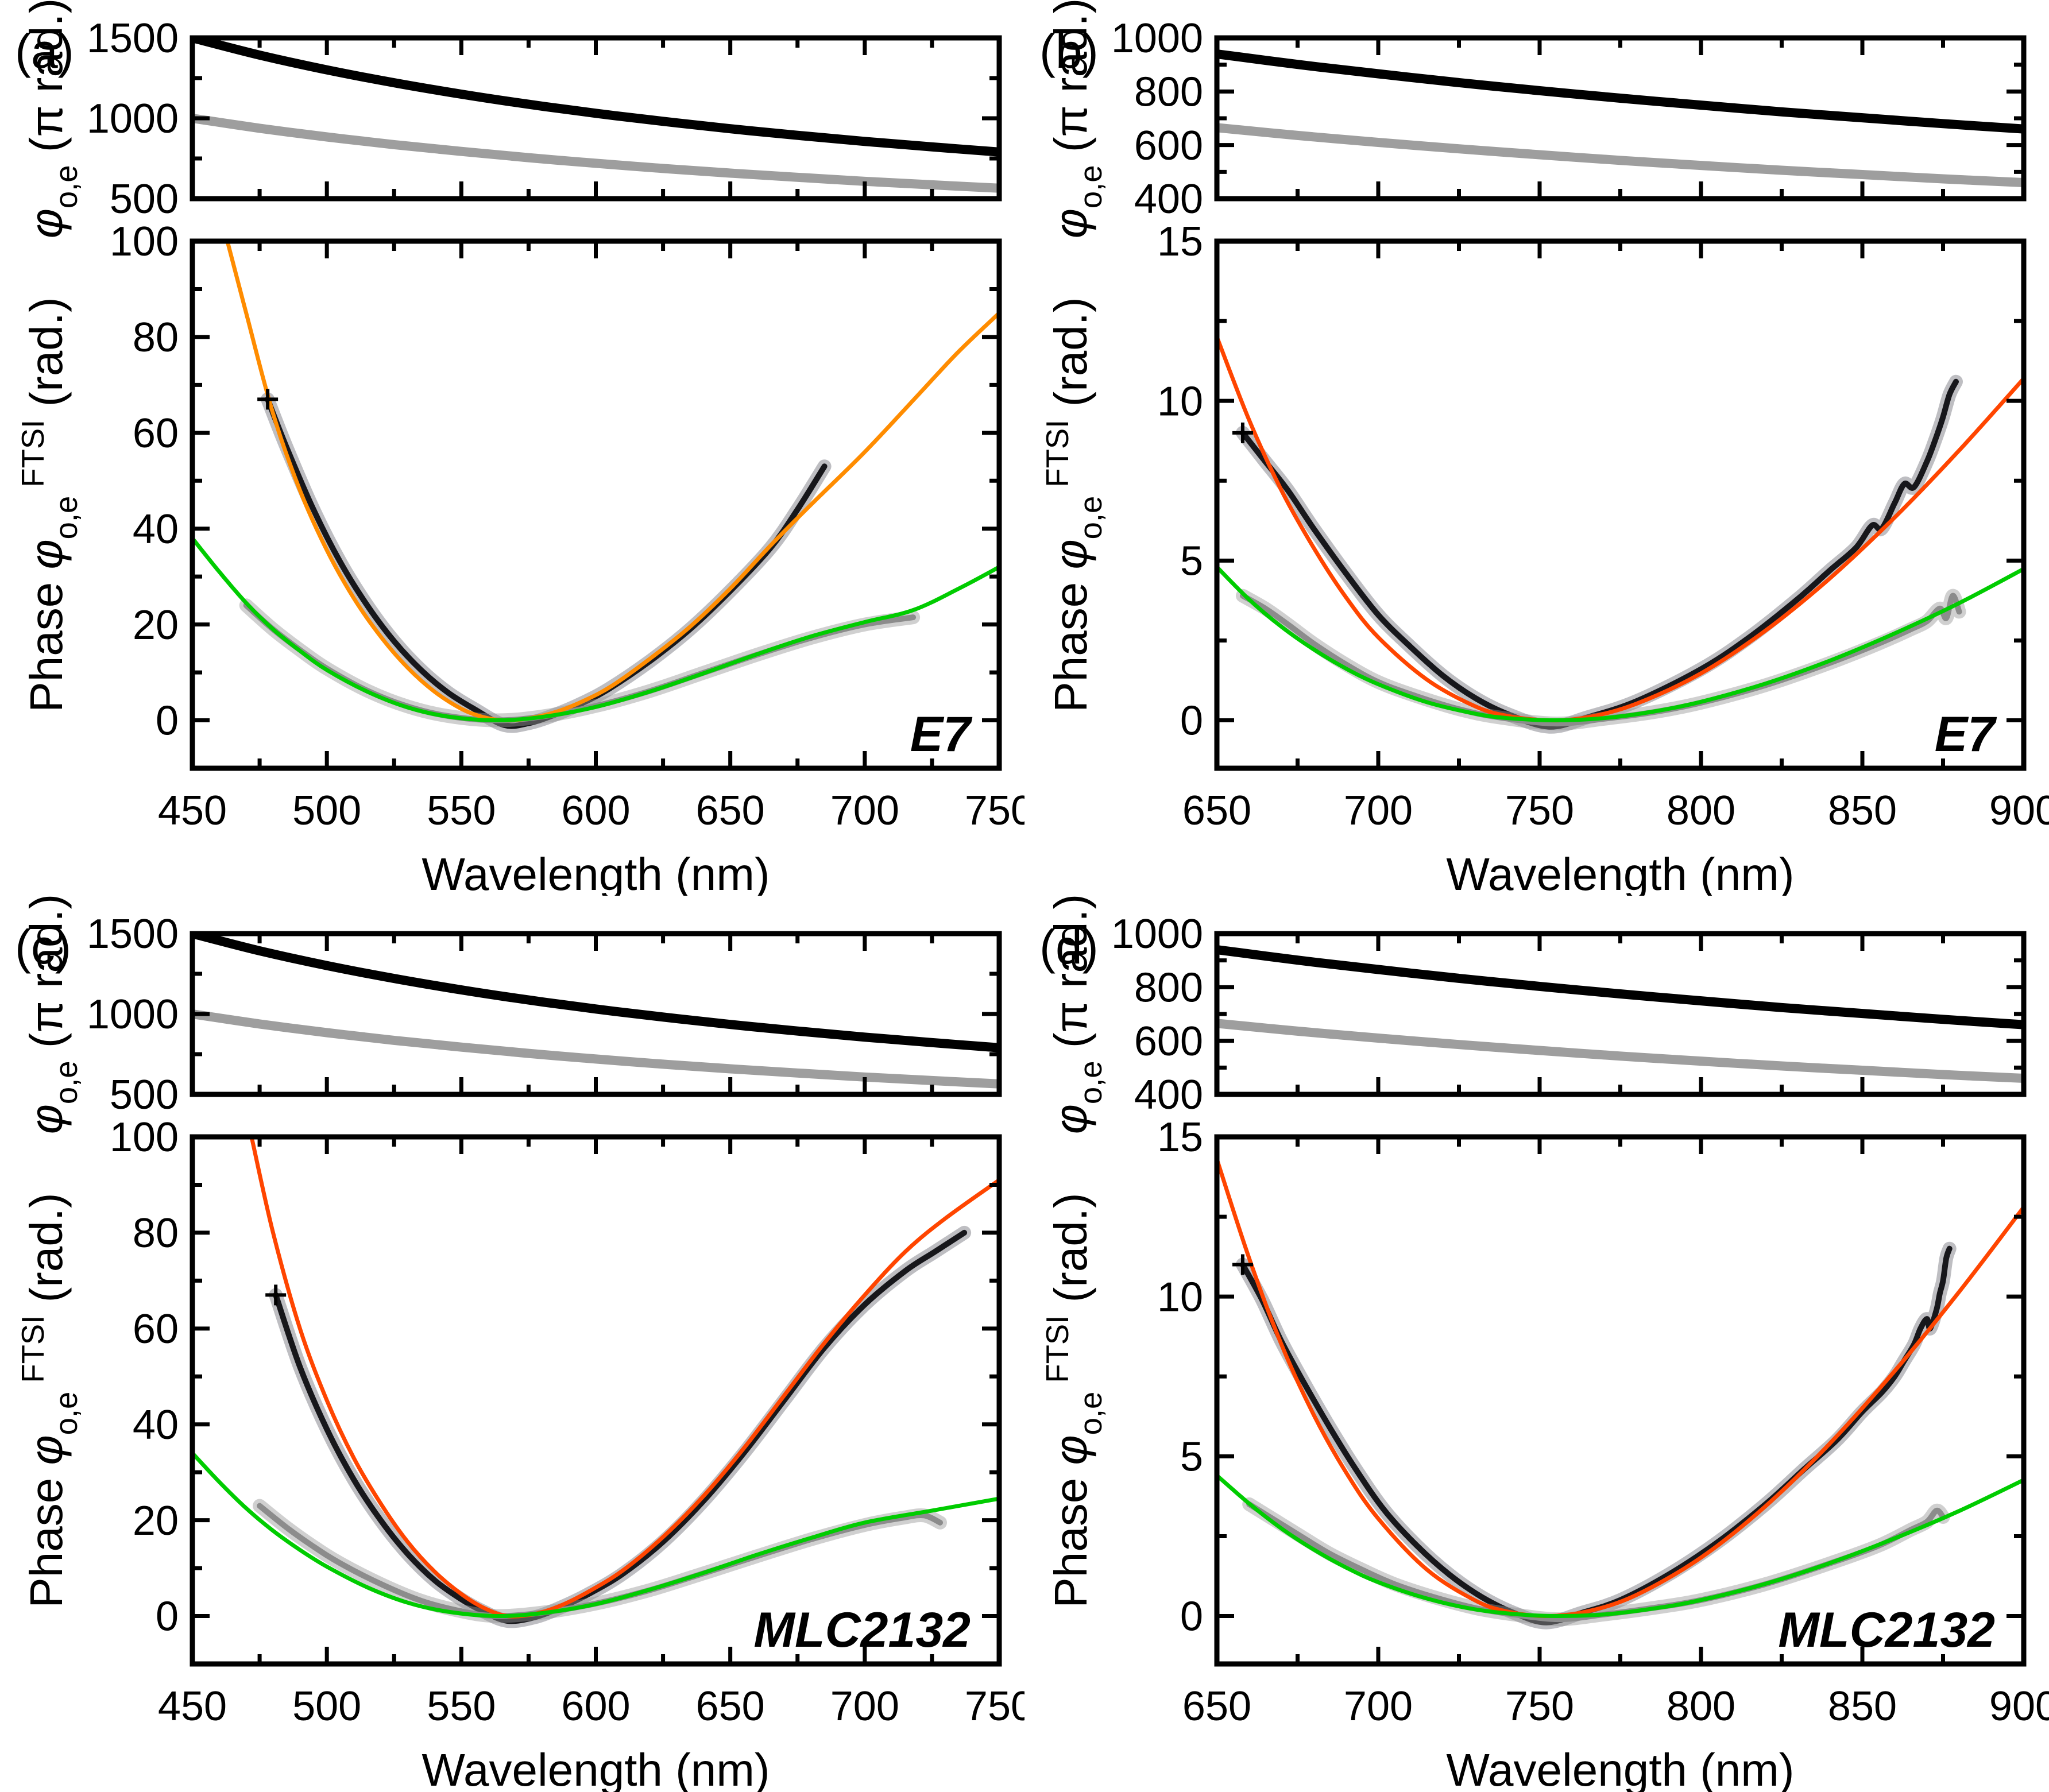 Image resolution: width=2049 pixels, height=1792 pixels. What do you see at coordinates (326, 1706) in the screenshot?
I see `x-tick-label: 500` at bounding box center [326, 1706].